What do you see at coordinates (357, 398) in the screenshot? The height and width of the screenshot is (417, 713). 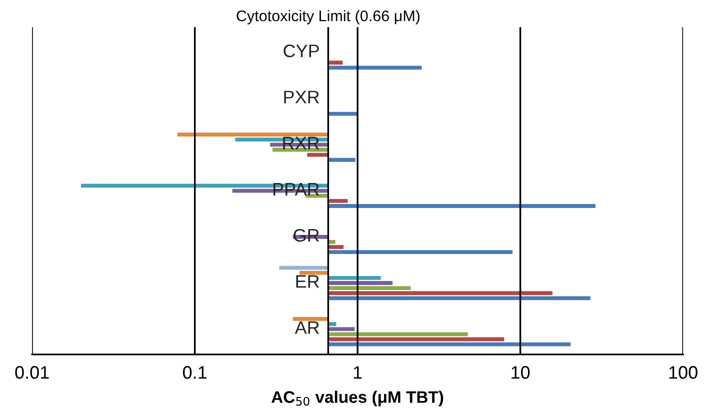 I see `x-axis-title: AC$_{50}$ values (μM TBT)` at bounding box center [357, 398].